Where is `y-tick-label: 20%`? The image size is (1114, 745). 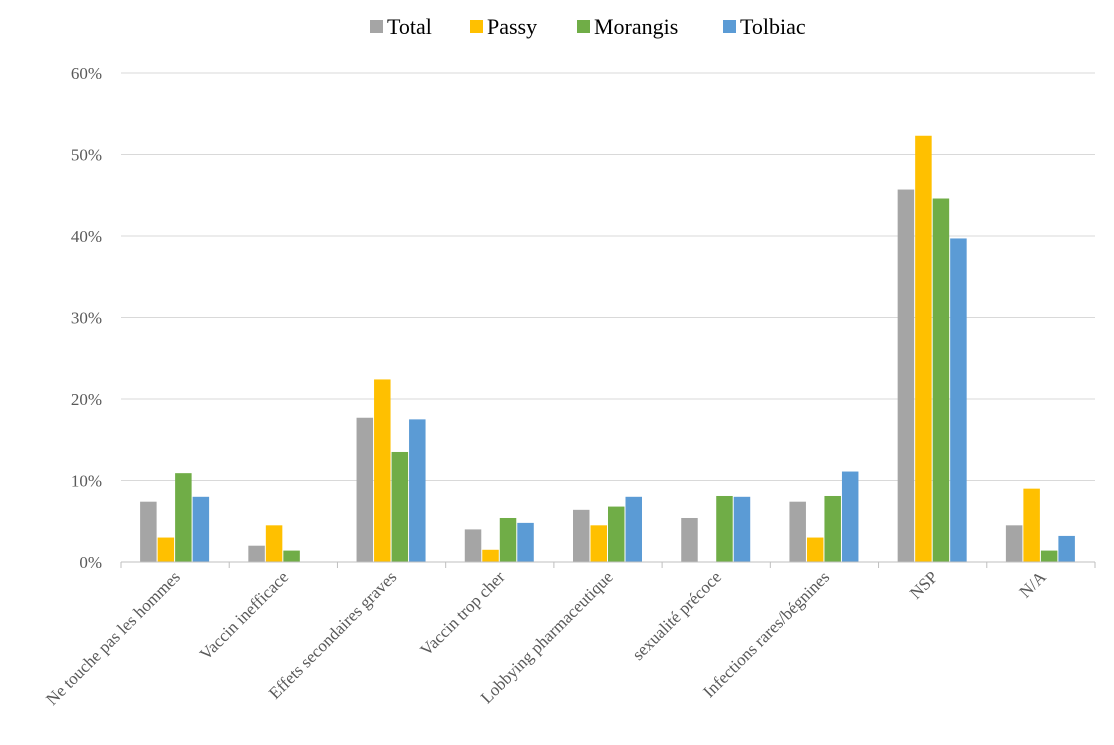 y-tick-label: 20% is located at coordinates (86, 399).